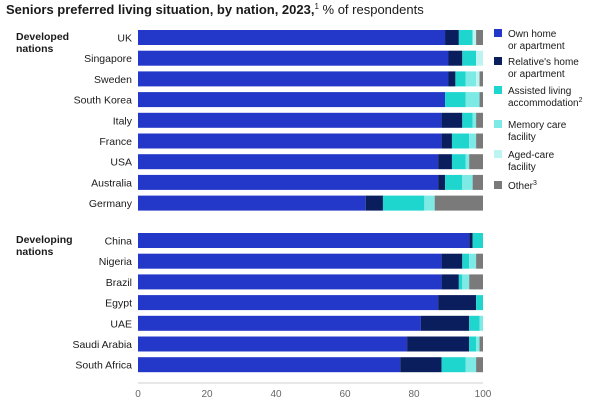 This screenshot has height=410, width=600. What do you see at coordinates (207, 394) in the screenshot?
I see `x-tick-label: 20` at bounding box center [207, 394].